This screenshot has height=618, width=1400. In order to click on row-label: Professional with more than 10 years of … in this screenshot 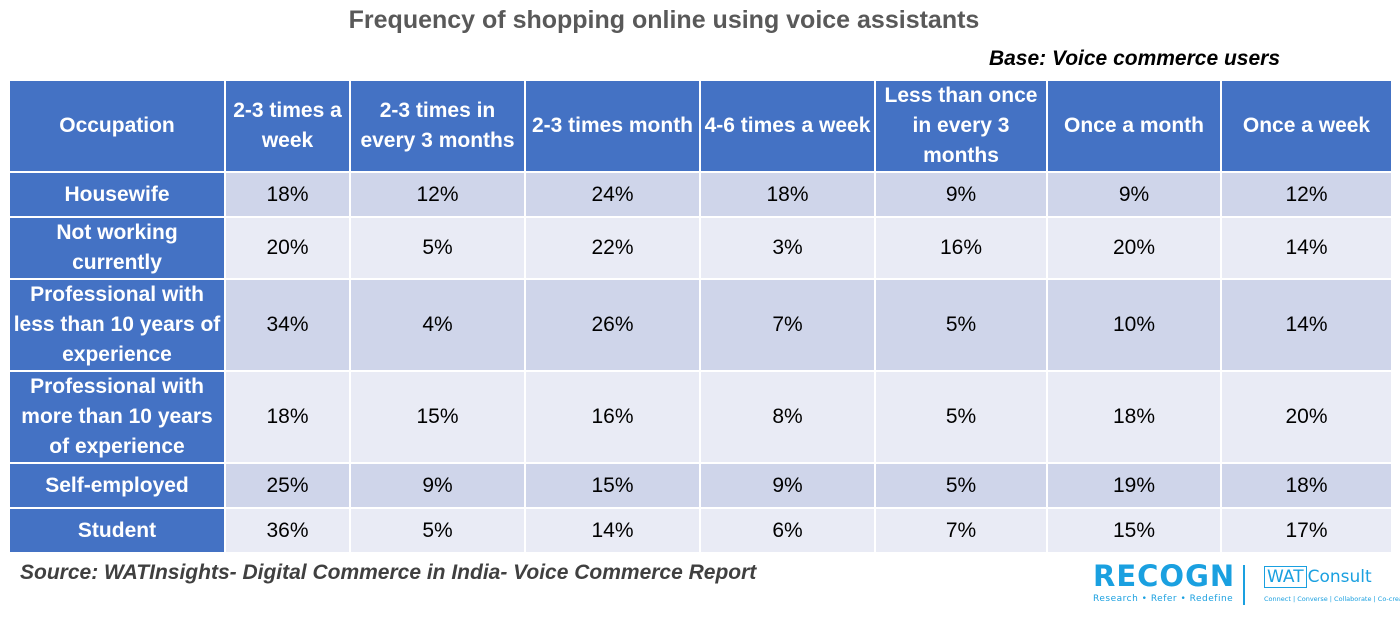, I will do `click(117, 417)`.